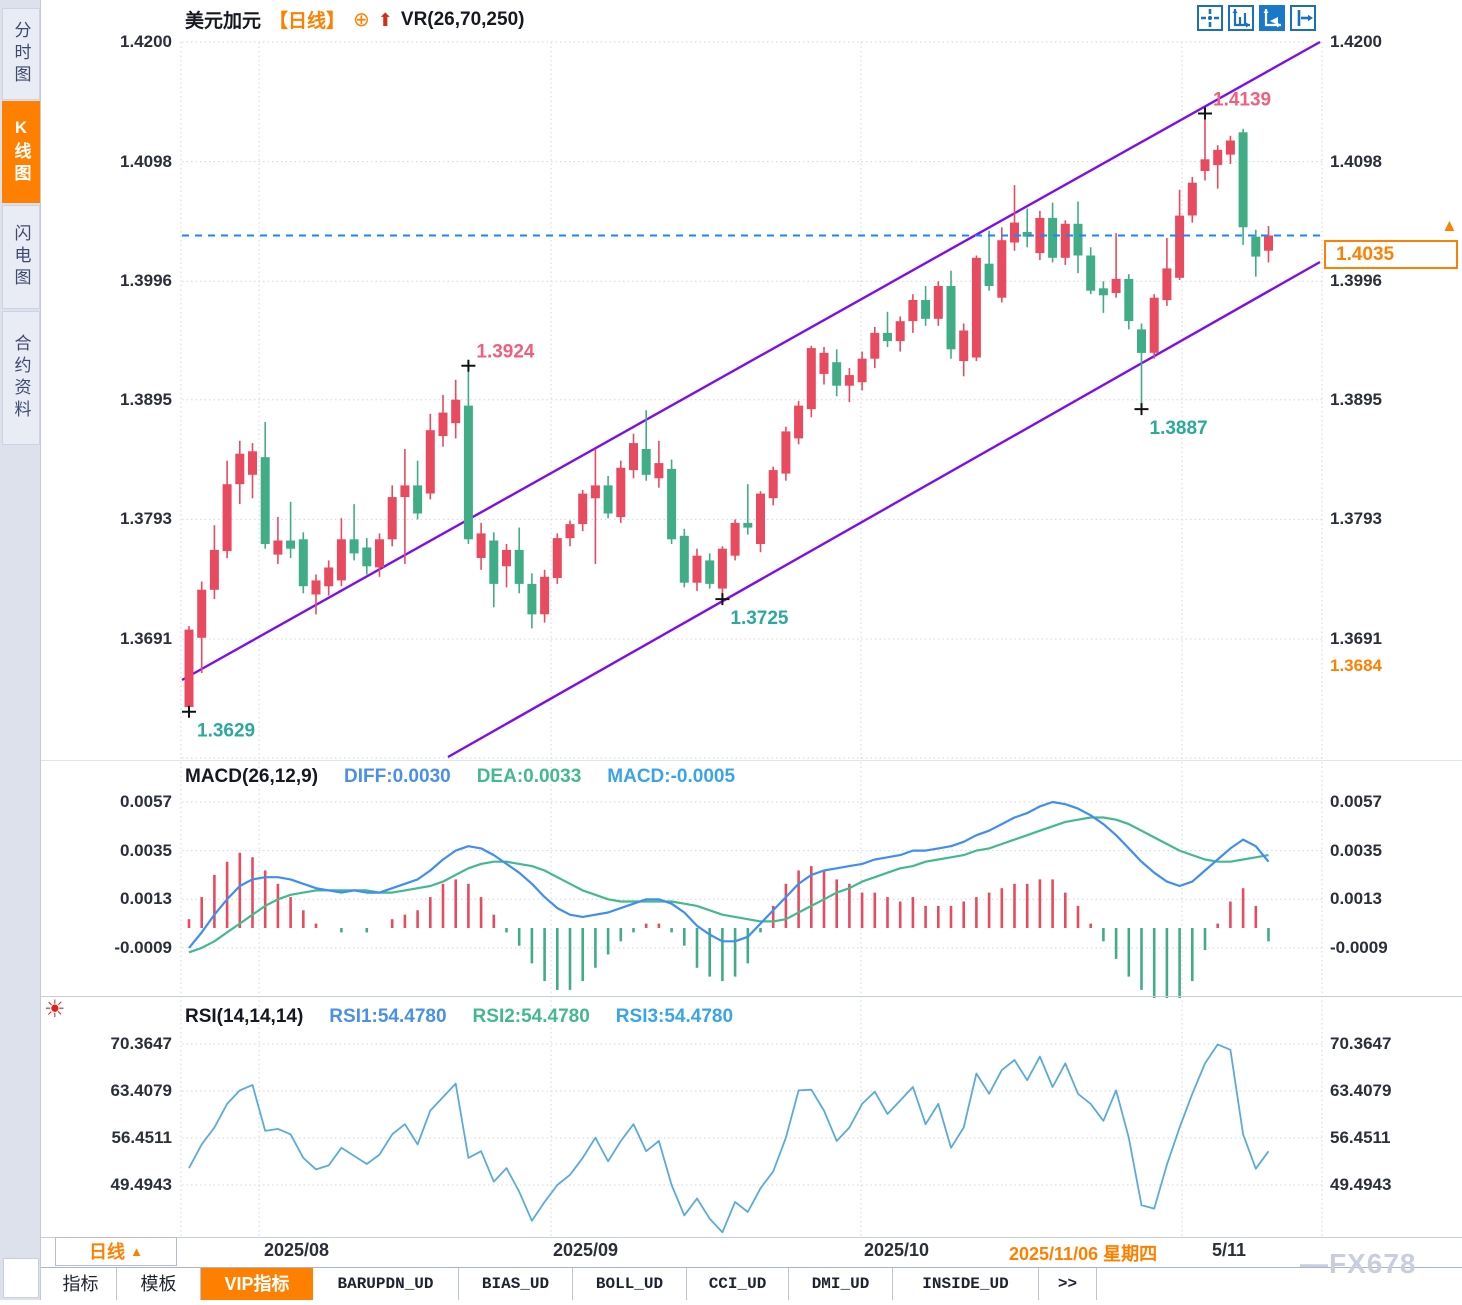 This screenshot has width=1462, height=1305. What do you see at coordinates (386, 1284) in the screenshot?
I see `bottom-tab-BARUPDN_UD: BARUPDN_UD` at bounding box center [386, 1284].